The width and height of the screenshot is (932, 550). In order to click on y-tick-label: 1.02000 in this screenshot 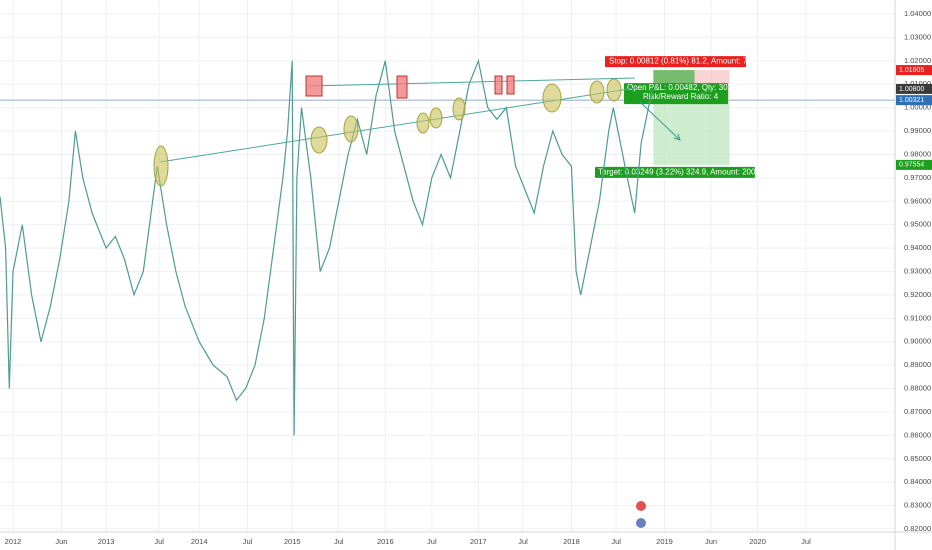, I will do `click(917, 60)`.